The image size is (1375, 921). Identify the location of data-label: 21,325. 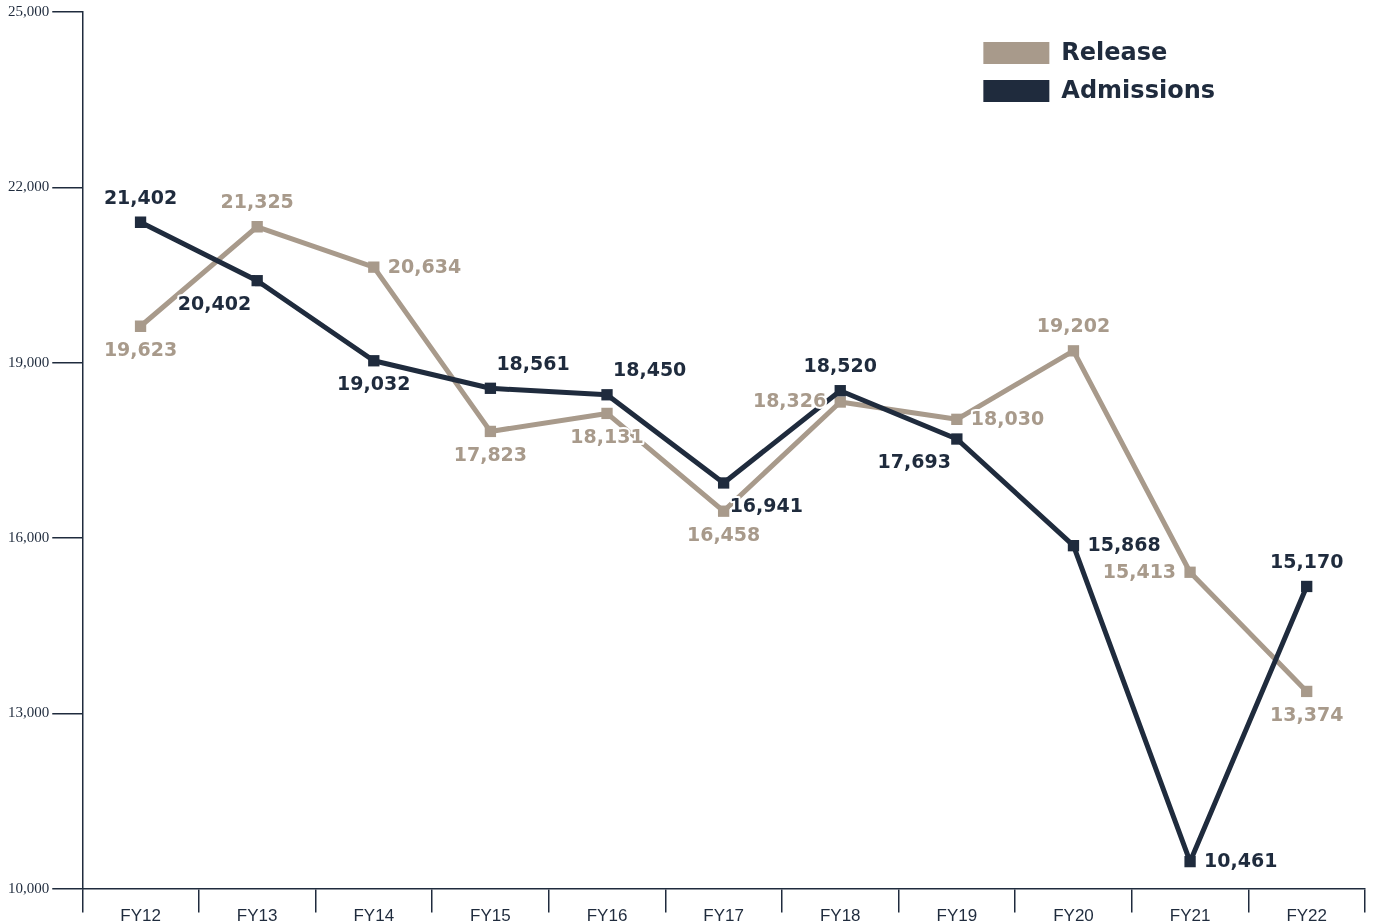
(257, 201).